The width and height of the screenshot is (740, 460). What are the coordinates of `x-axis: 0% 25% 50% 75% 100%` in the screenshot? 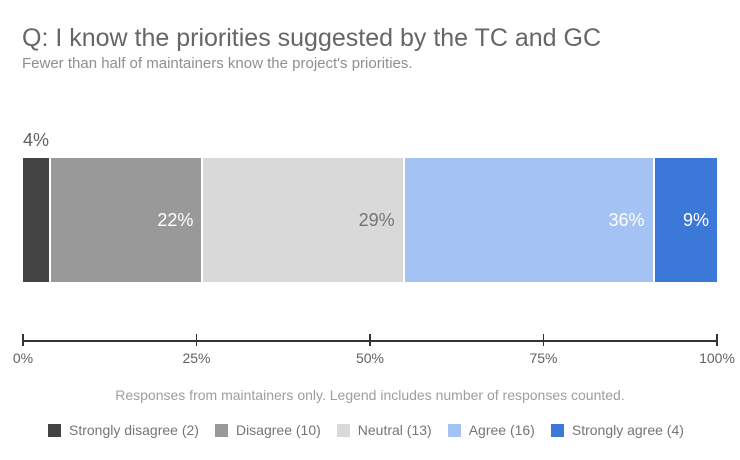 It's located at (374, 351).